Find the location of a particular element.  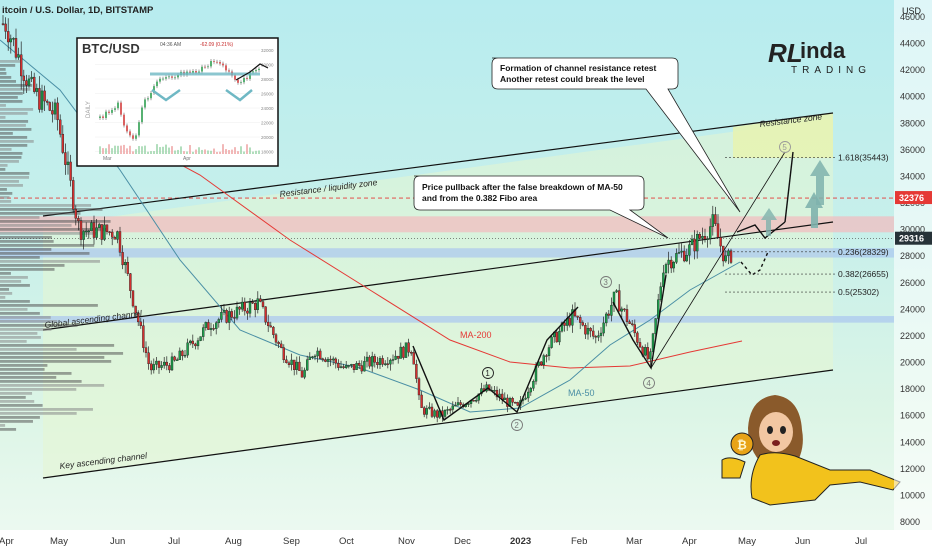

fibo-label-25302: 0.5(25302) is located at coordinates (858, 292).